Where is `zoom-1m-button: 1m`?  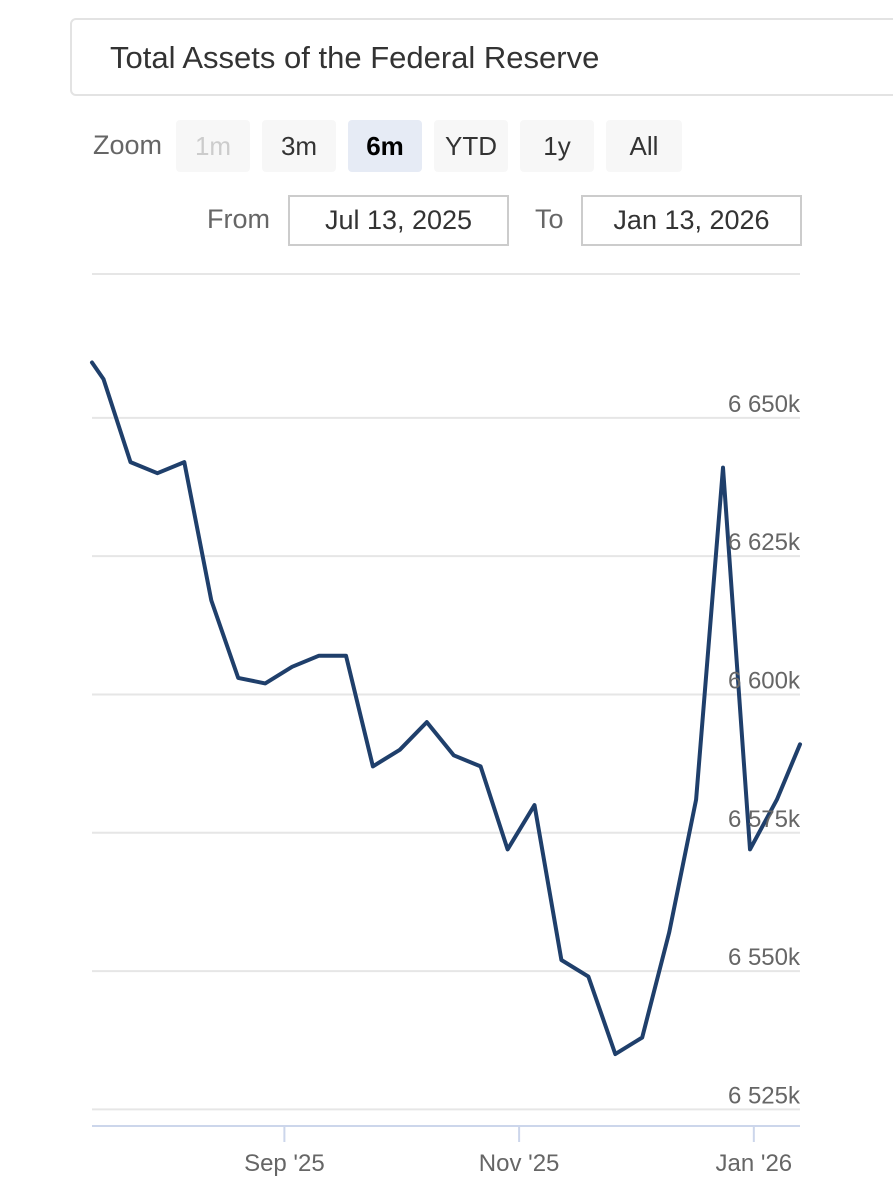
zoom-1m-button: 1m is located at coordinates (213, 146).